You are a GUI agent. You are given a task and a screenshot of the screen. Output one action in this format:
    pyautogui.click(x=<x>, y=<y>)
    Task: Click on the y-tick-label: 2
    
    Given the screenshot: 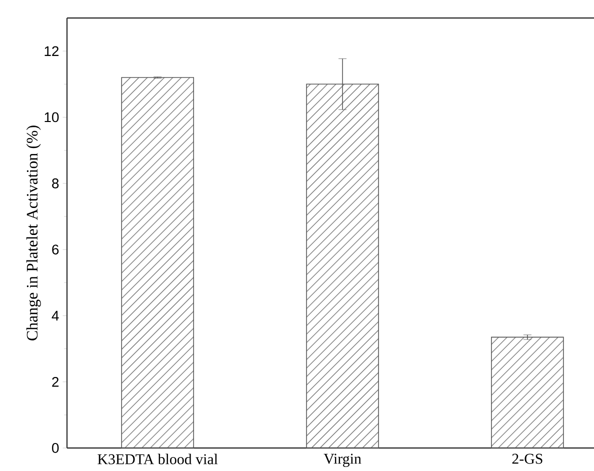 What is the action you would take?
    pyautogui.click(x=55, y=381)
    